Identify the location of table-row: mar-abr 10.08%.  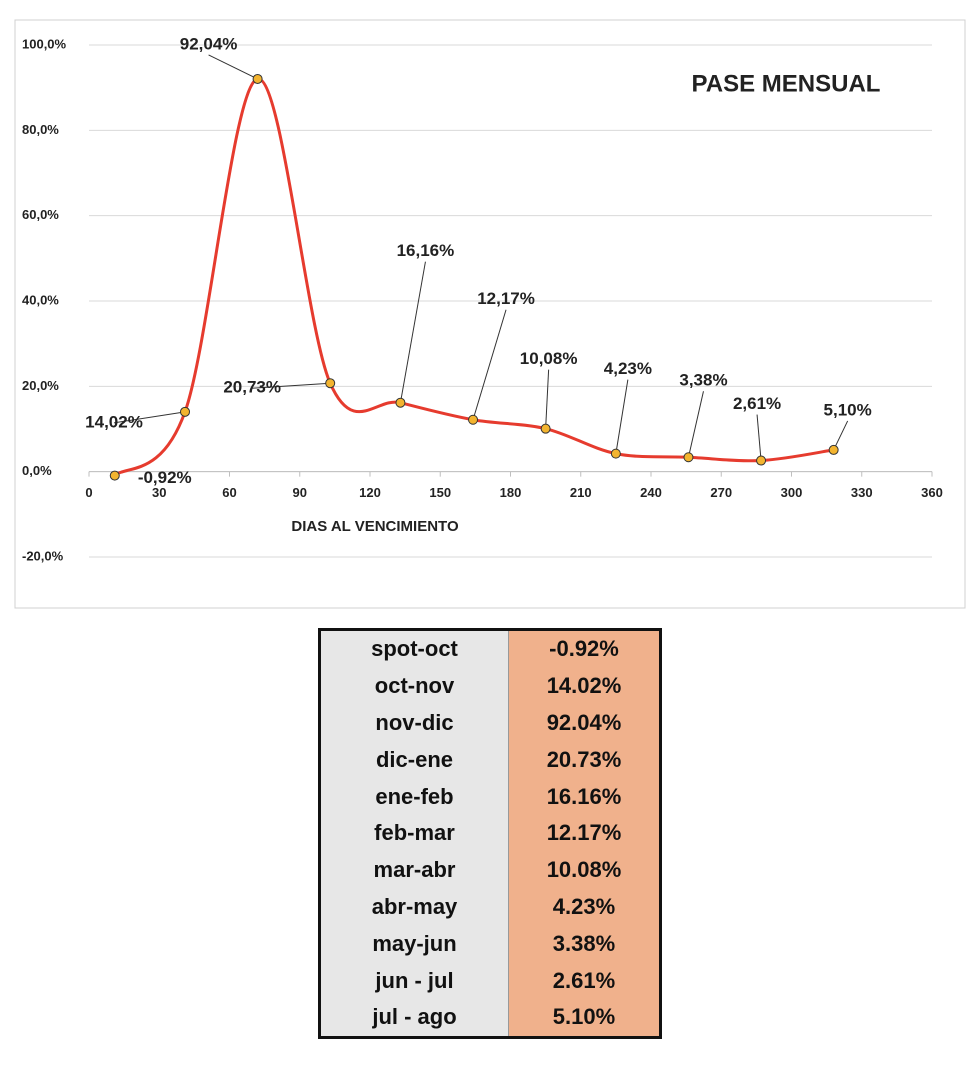
(490, 870).